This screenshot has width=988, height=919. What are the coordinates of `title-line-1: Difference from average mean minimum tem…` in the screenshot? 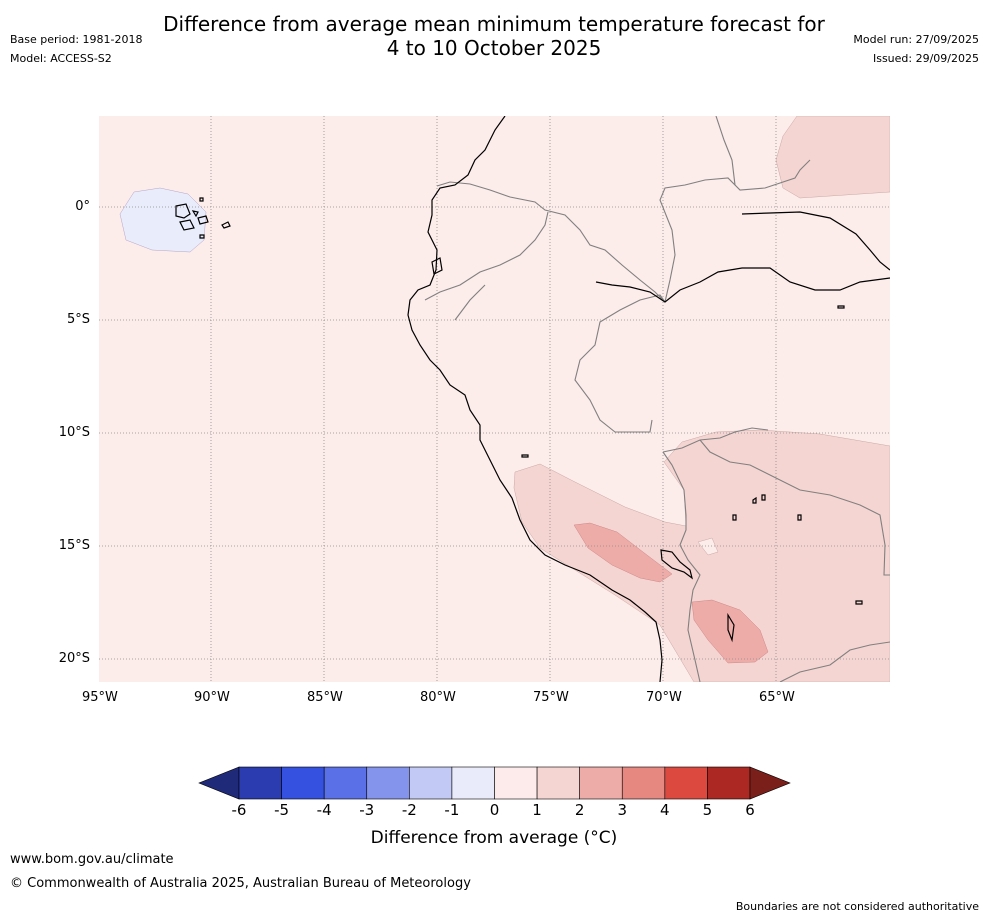 It's located at (494, 24).